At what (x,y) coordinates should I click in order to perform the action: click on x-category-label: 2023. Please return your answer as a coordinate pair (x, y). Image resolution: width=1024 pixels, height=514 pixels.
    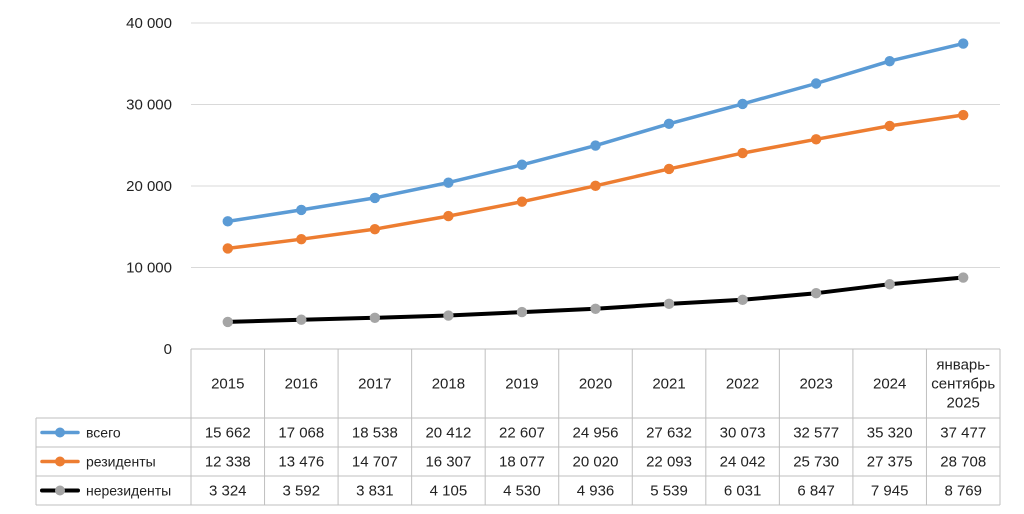
    Looking at the image, I should click on (815, 384).